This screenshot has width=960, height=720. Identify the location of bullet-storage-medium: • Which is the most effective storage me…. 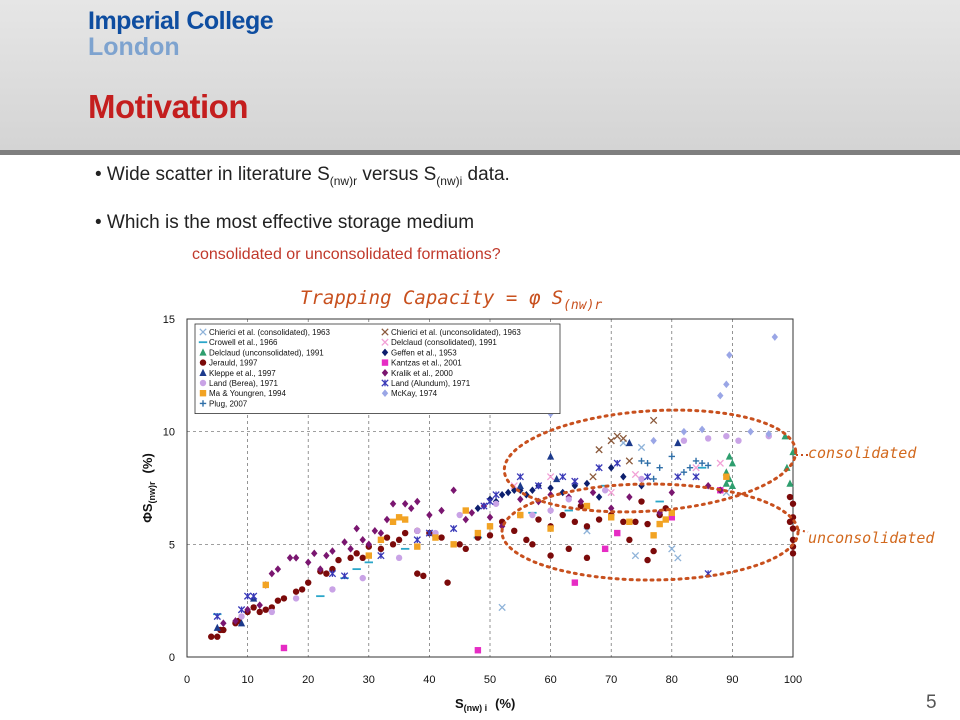
(285, 222).